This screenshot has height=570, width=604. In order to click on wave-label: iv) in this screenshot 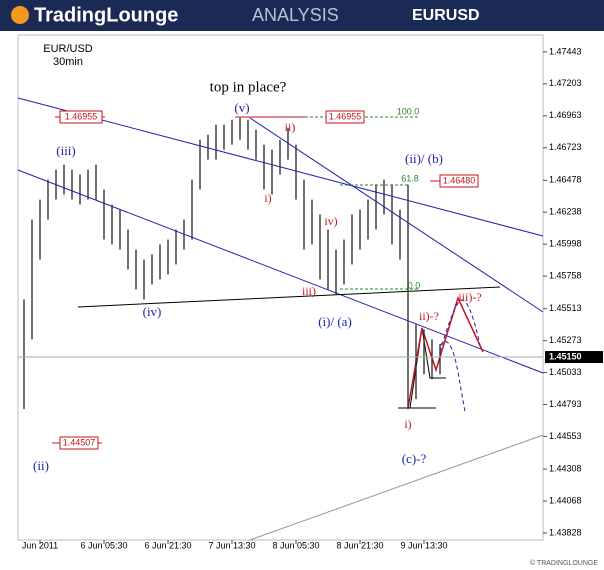, I will do `click(330, 221)`.